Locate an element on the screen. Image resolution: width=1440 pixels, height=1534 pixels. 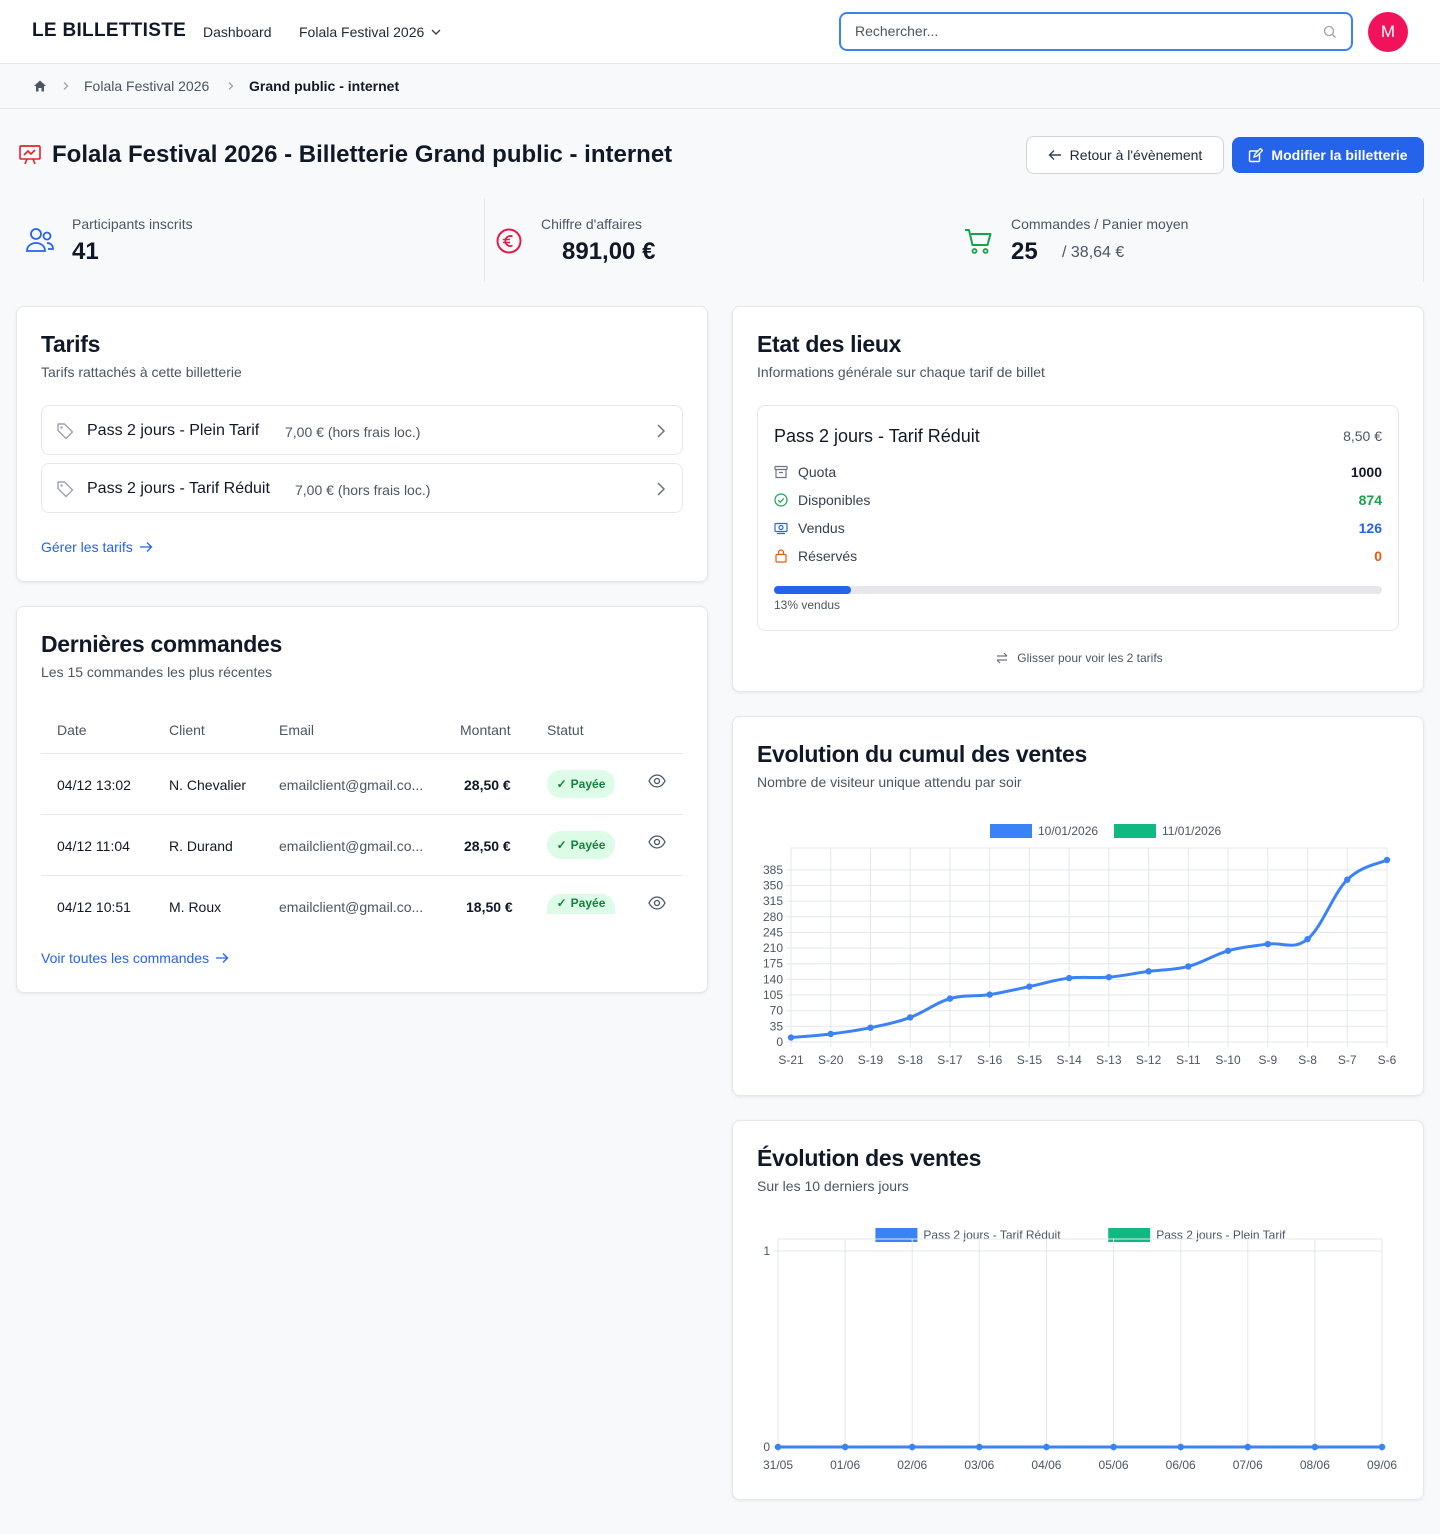
euro-icon is located at coordinates (509, 241).